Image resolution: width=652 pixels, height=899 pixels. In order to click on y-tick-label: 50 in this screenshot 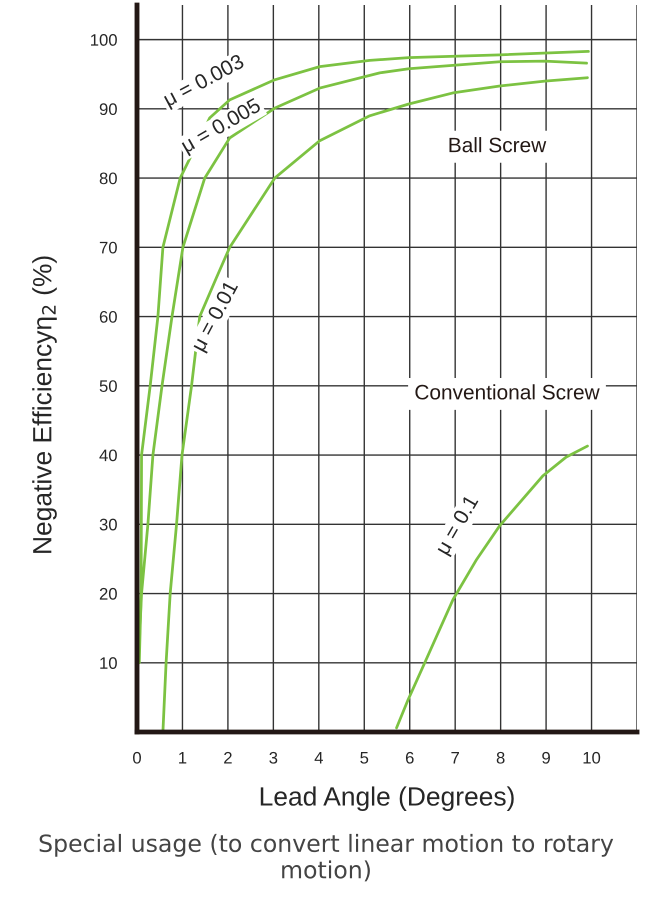, I will do `click(108, 386)`.